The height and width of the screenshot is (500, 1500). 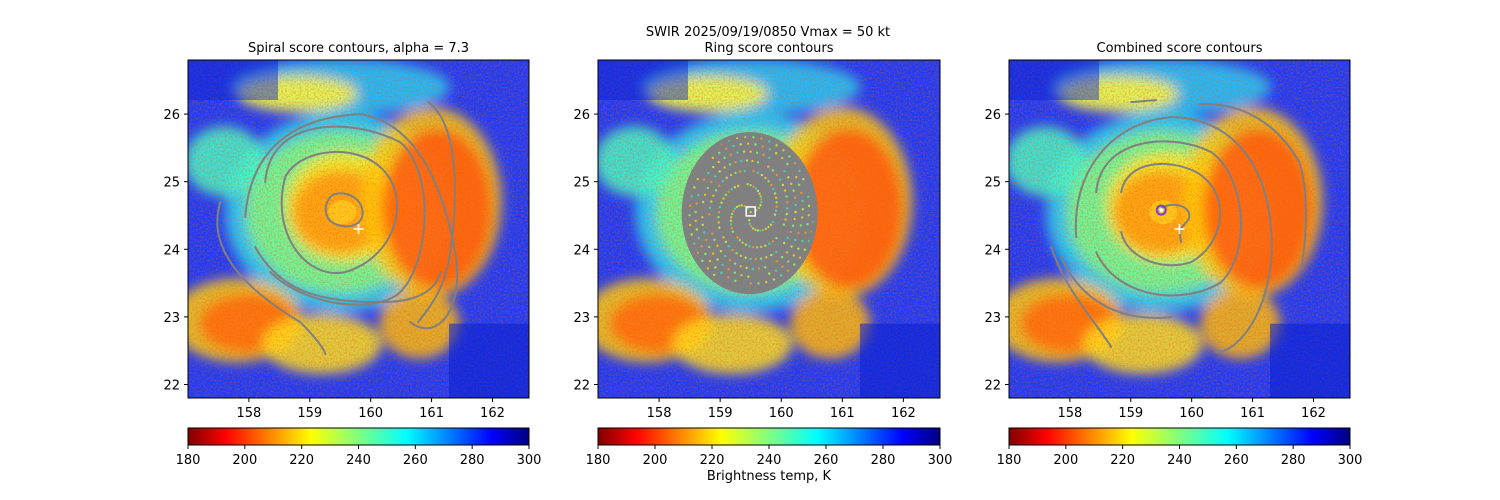 I want to click on combined-center-dot, so click(x=1161, y=210).